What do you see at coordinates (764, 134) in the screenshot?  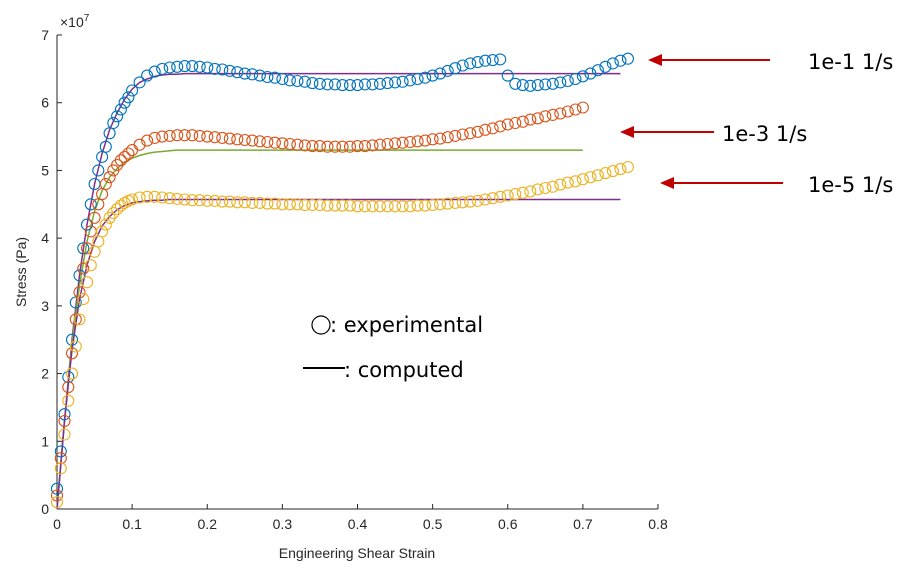 I see `annotation-1e-3: 1e-3 1/s` at bounding box center [764, 134].